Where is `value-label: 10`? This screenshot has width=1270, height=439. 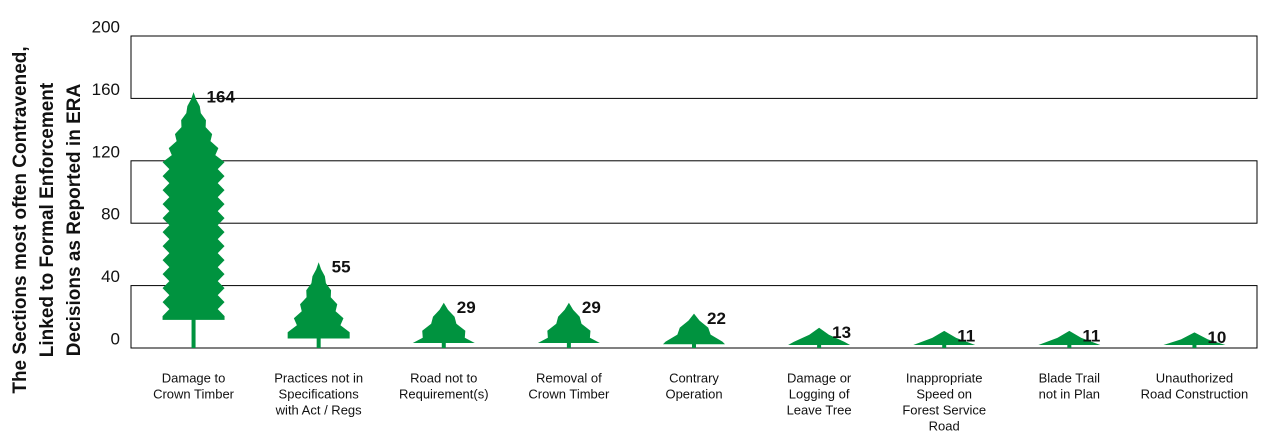 value-label: 10 is located at coordinates (1216, 337).